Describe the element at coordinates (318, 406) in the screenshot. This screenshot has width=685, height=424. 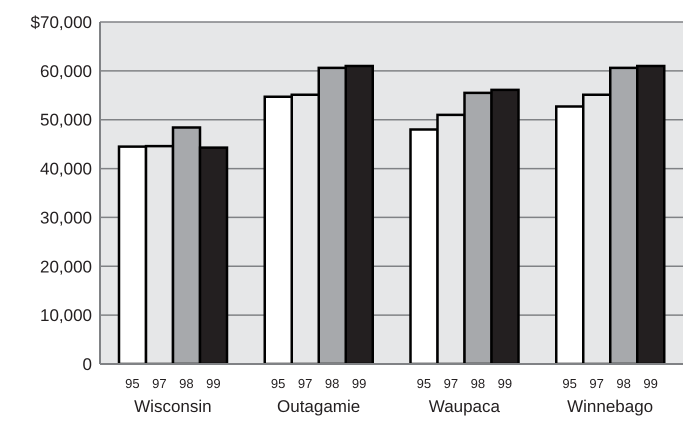
I see `x-tick-label: Outagamie` at that location.